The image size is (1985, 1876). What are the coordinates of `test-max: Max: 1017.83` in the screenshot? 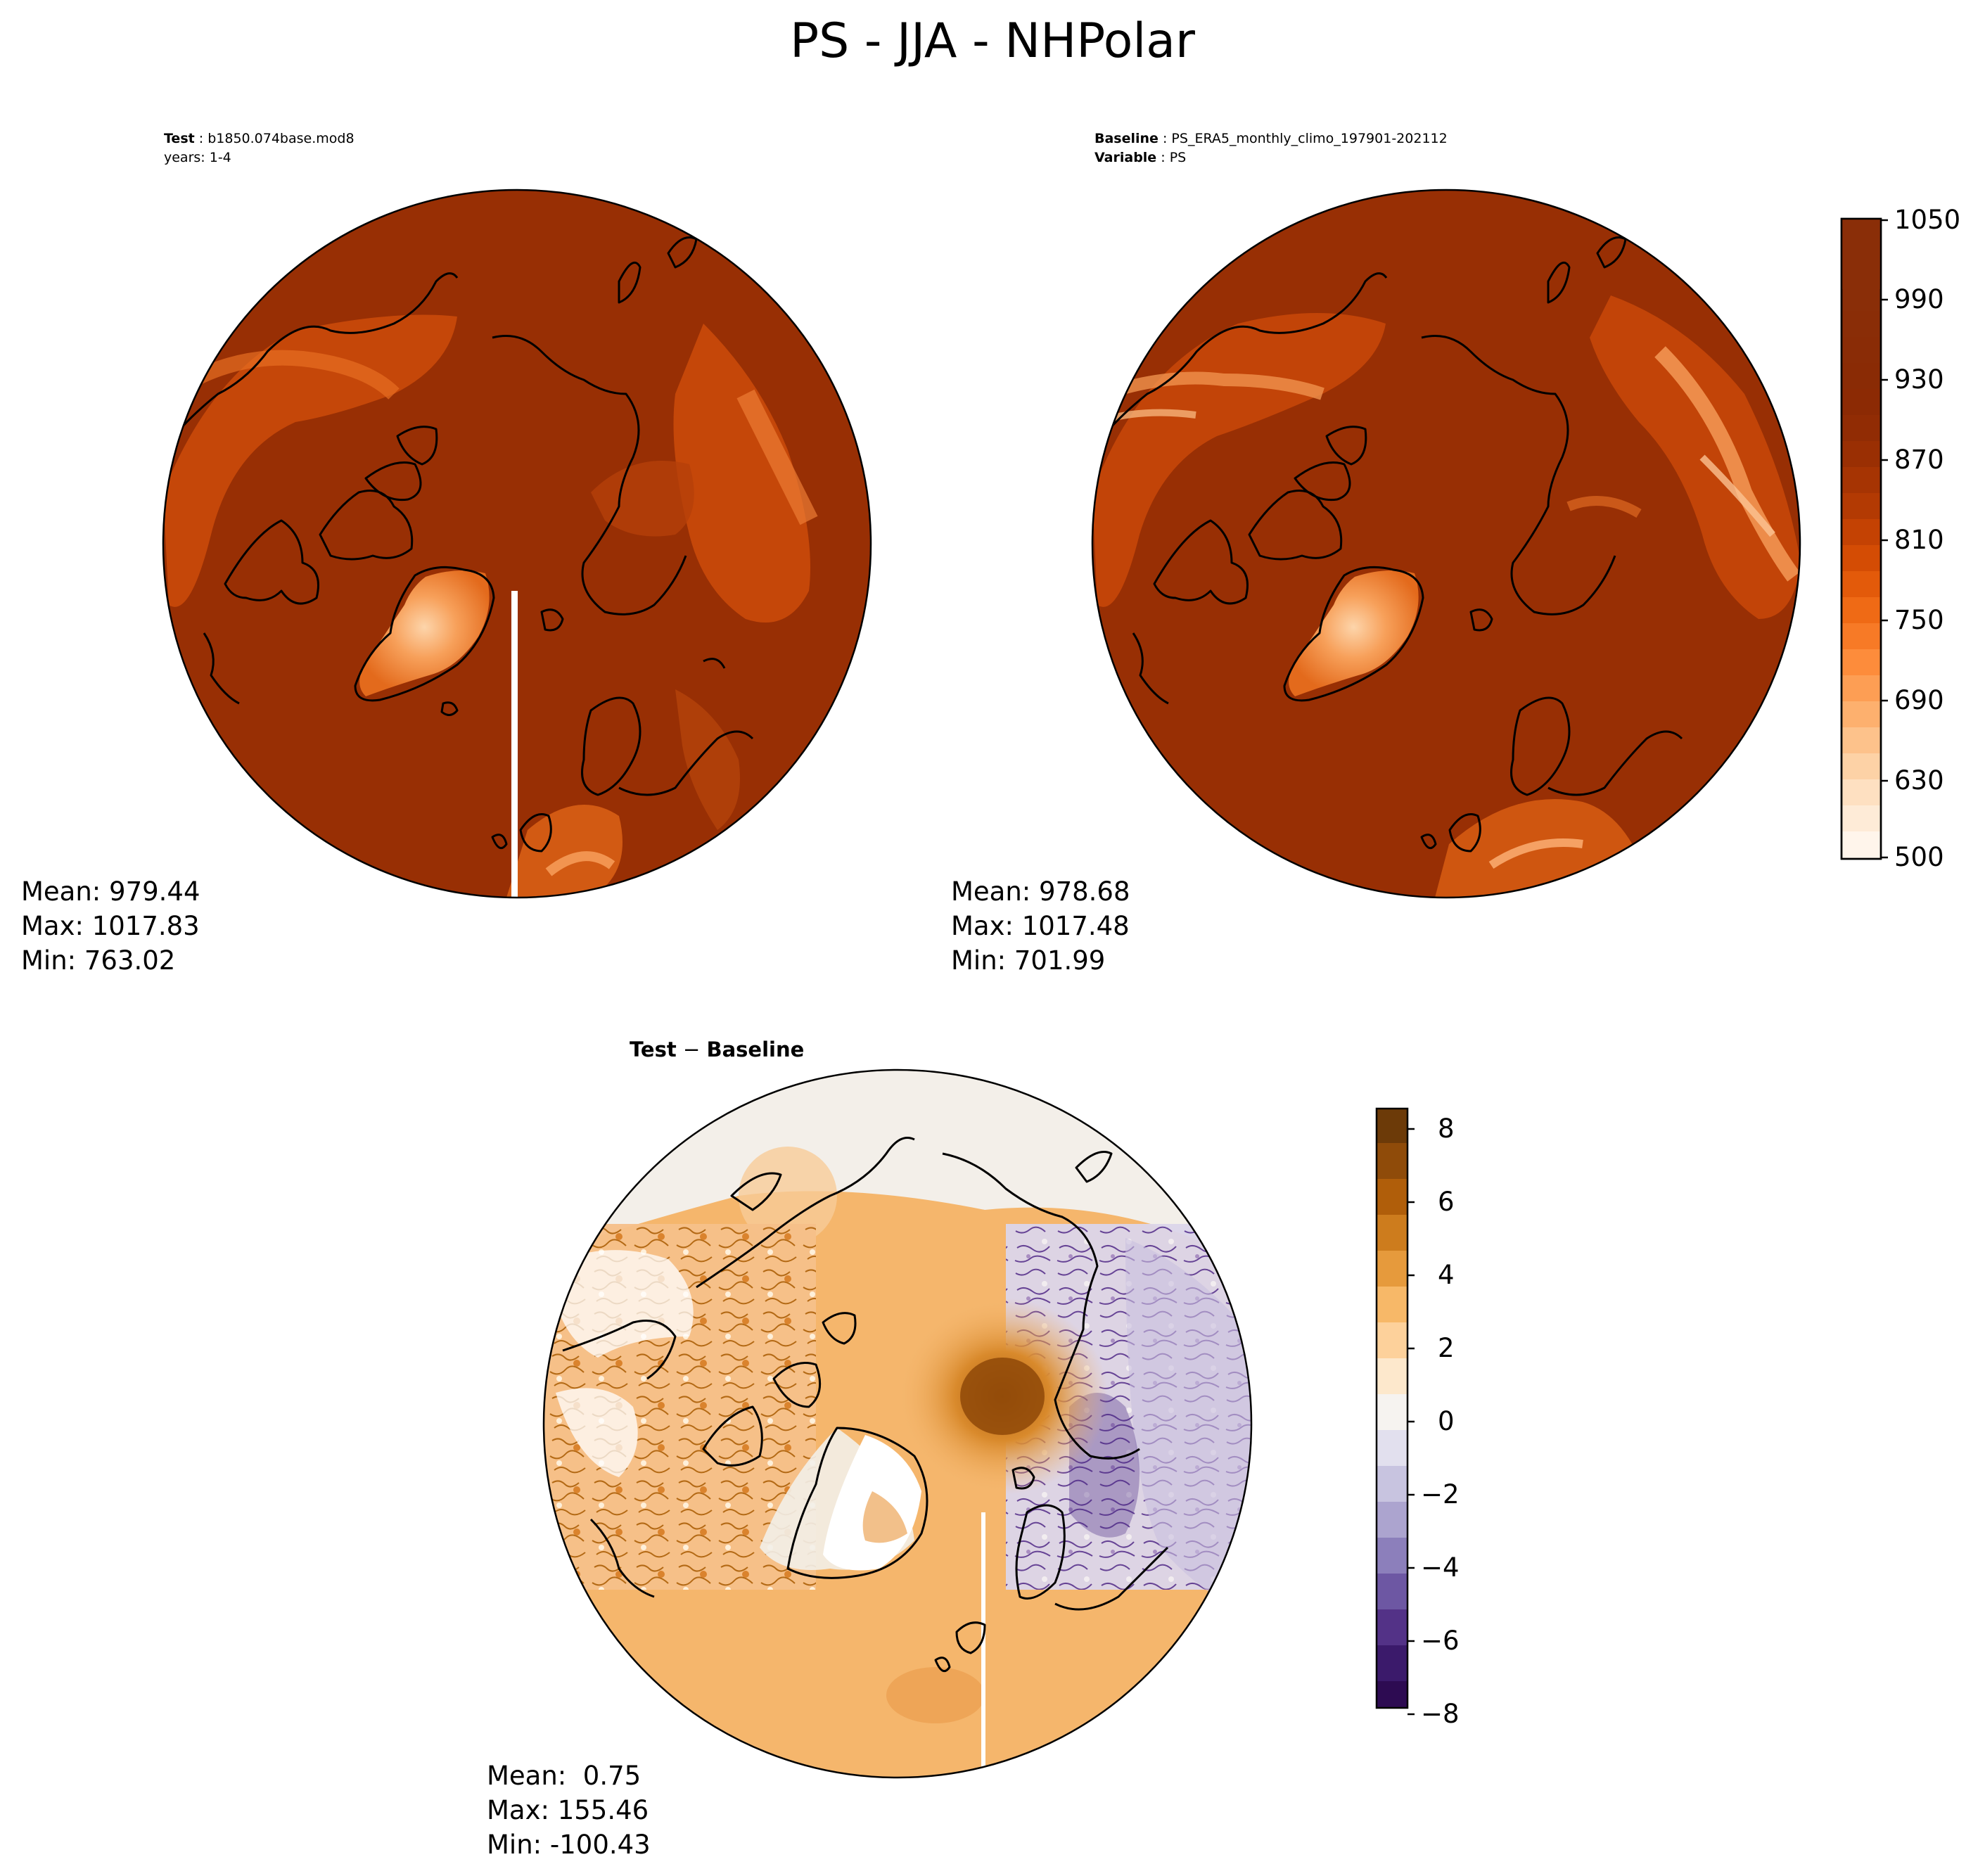 It's located at (110, 926).